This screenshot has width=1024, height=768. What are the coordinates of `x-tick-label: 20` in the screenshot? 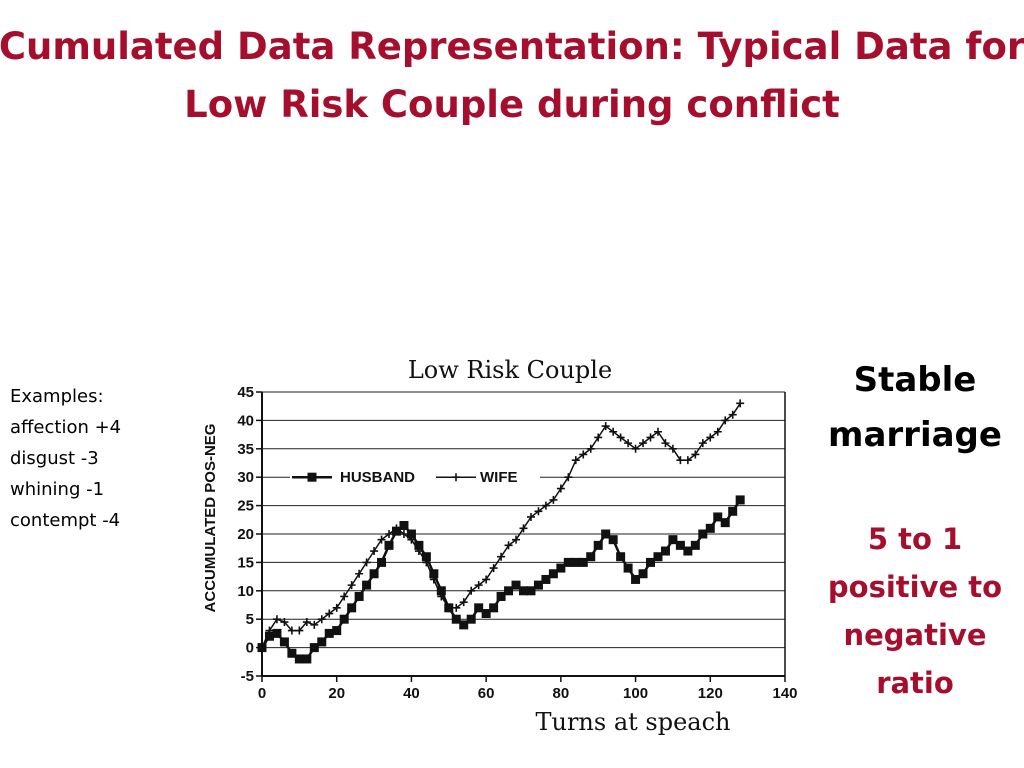 It's located at (336, 693).